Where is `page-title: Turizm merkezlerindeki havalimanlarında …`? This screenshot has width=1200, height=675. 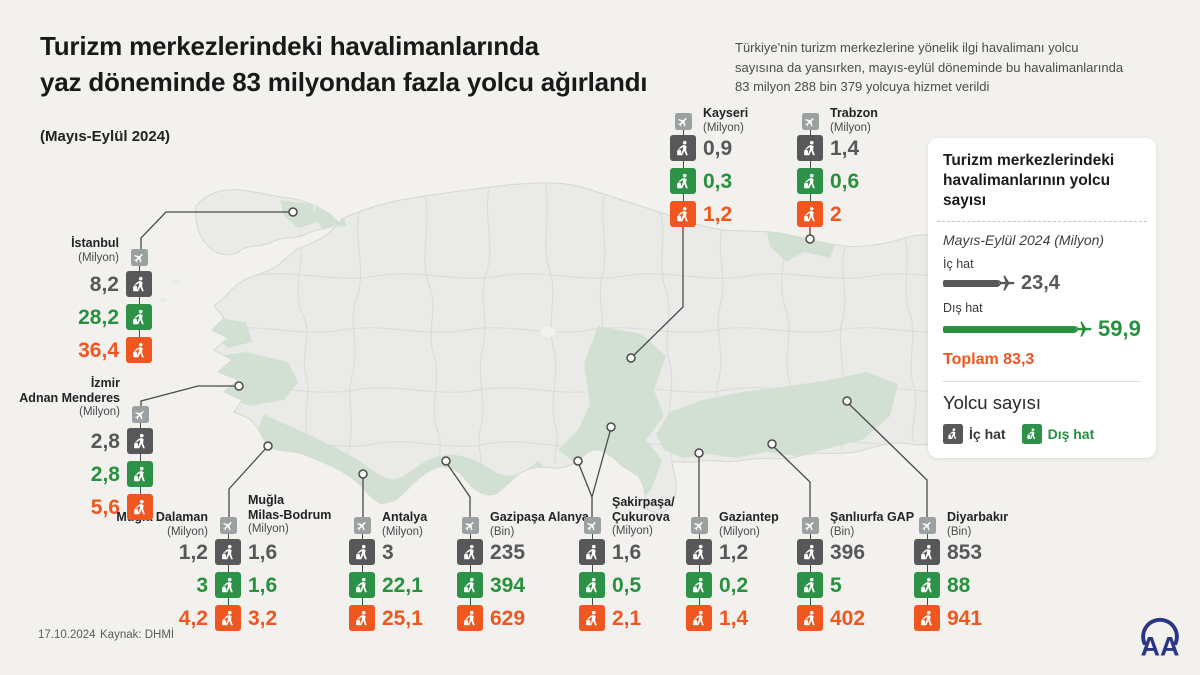 page-title: Turizm merkezlerindeki havalimanlarında … is located at coordinates (344, 64).